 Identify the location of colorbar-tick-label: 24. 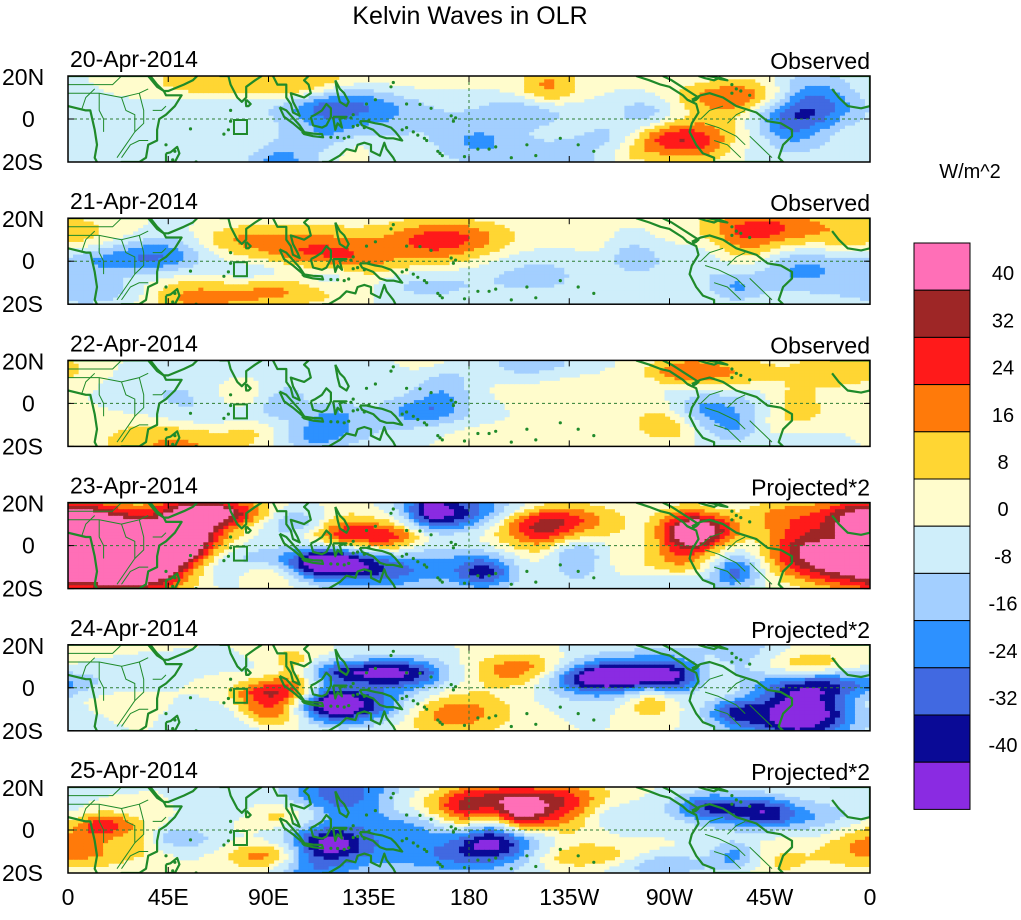
(1003, 369).